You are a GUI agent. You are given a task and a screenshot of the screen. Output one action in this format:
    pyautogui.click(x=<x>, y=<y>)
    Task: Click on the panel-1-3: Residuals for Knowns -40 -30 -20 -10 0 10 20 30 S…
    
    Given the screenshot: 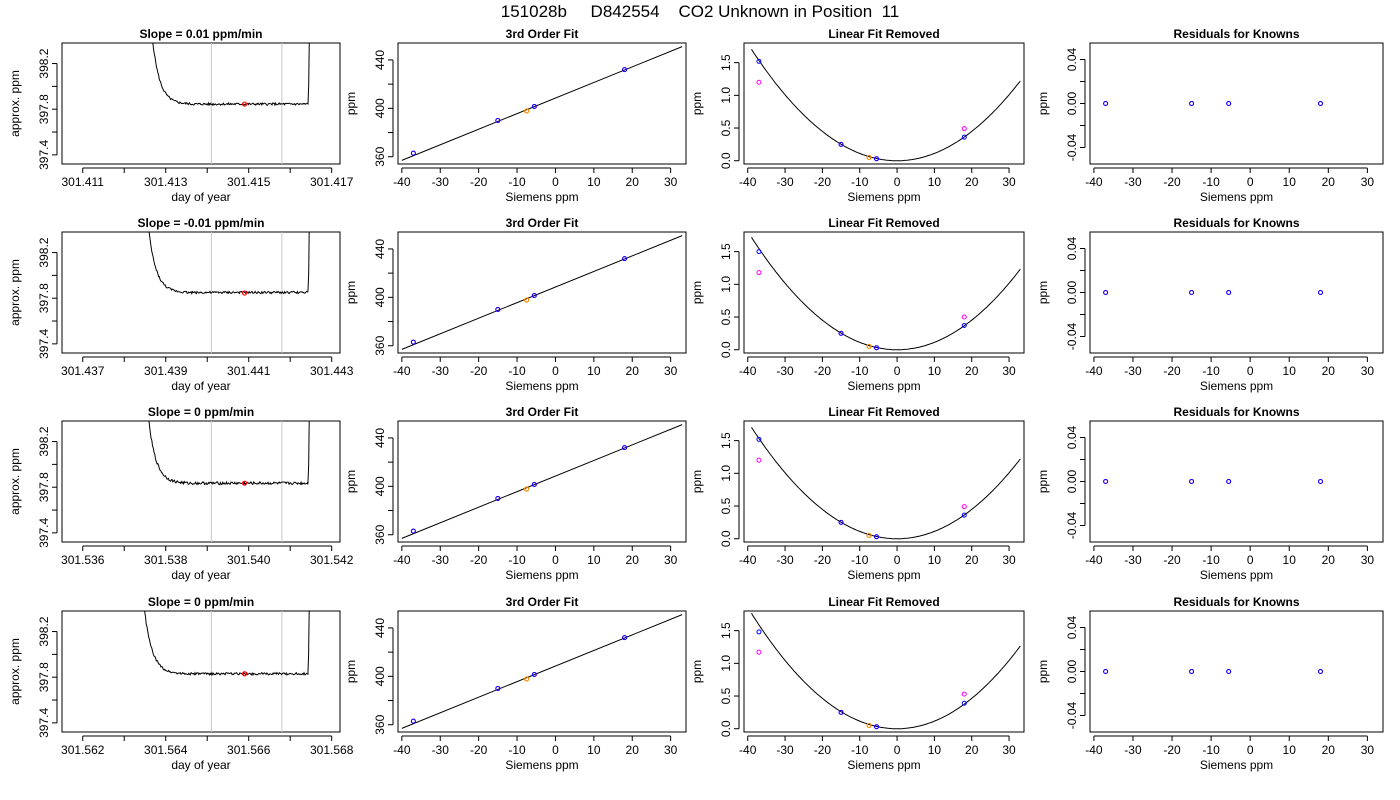 What is the action you would take?
    pyautogui.click(x=1210, y=304)
    